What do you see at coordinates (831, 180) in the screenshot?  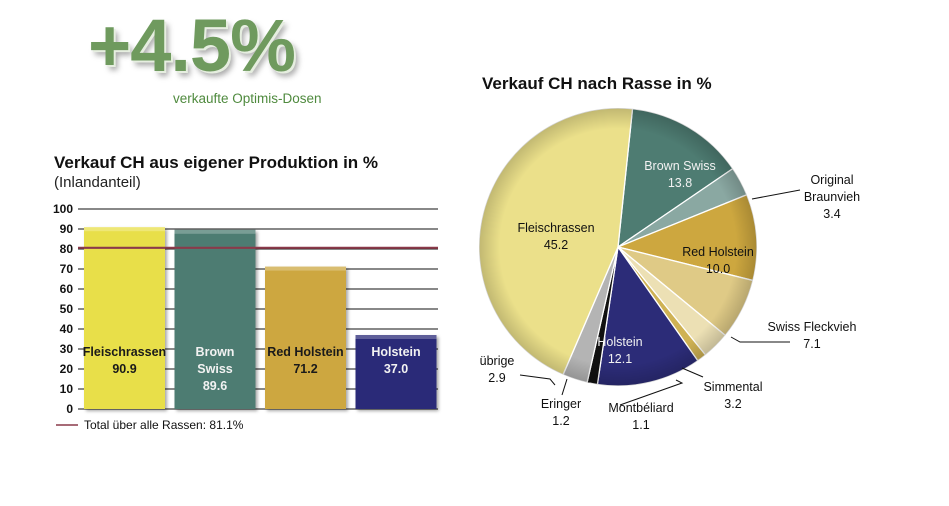 I see `pie-category-label: Original` at bounding box center [831, 180].